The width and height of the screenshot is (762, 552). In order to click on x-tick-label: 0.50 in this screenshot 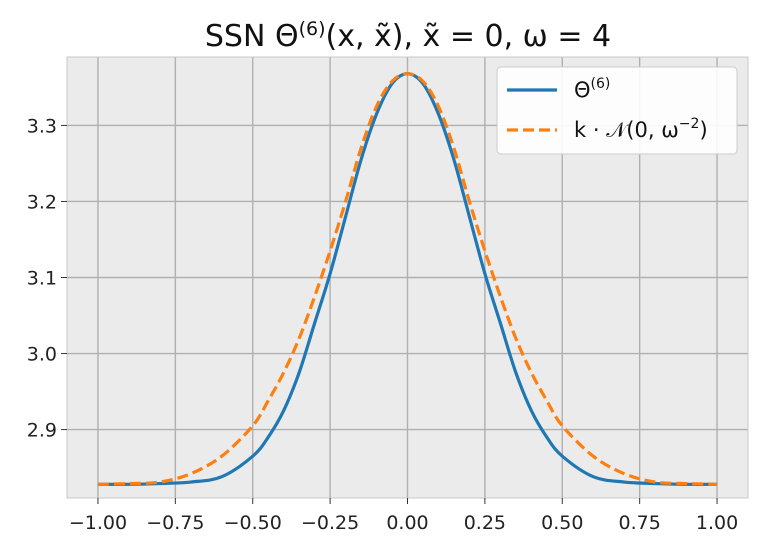, I will do `click(562, 523)`.